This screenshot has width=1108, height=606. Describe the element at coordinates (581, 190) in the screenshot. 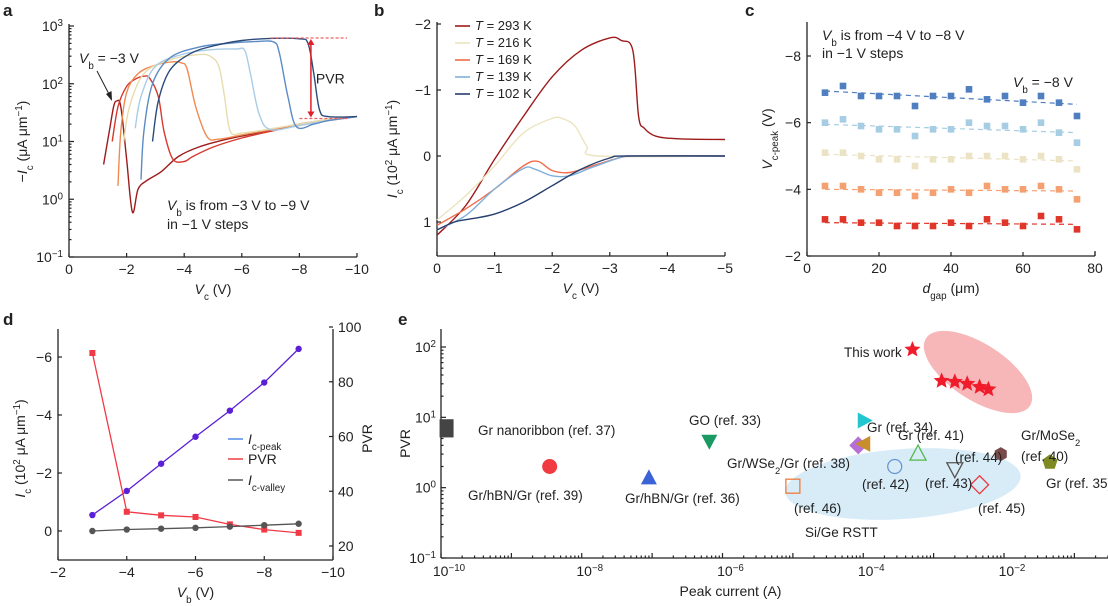

I see `series-line-T169` at that location.